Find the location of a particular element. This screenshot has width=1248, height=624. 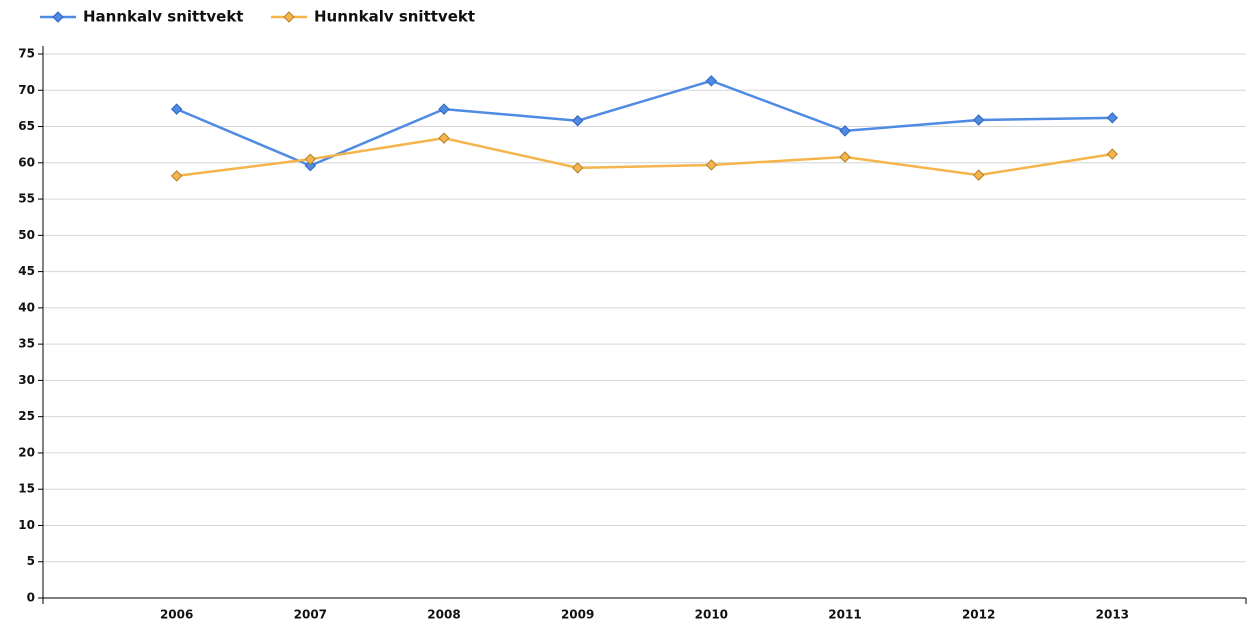

y-tick-label: 5 is located at coordinates (31, 561).